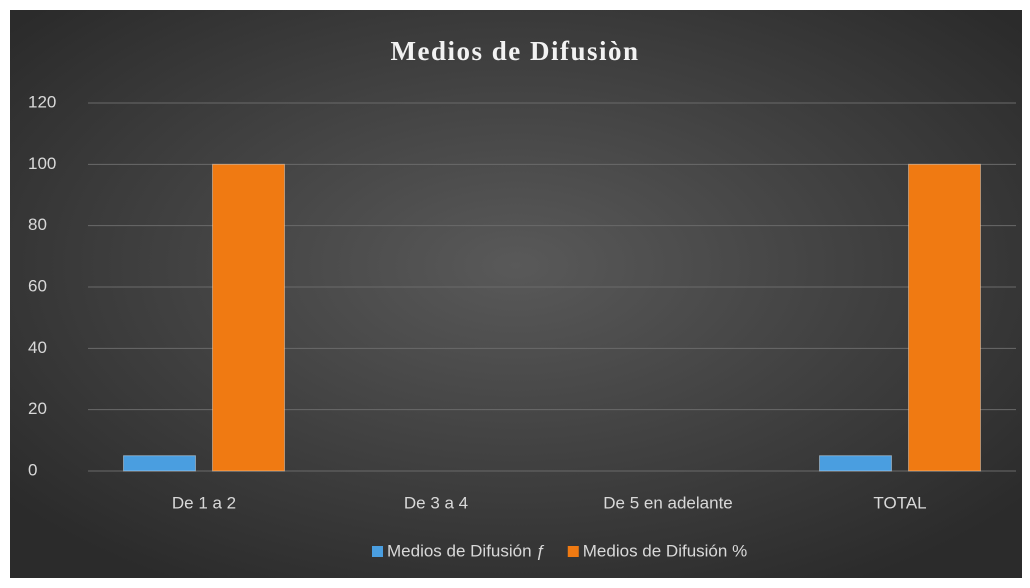 The width and height of the screenshot is (1030, 588). Describe the element at coordinates (32, 469) in the screenshot. I see `y-tick-label: 0` at that location.